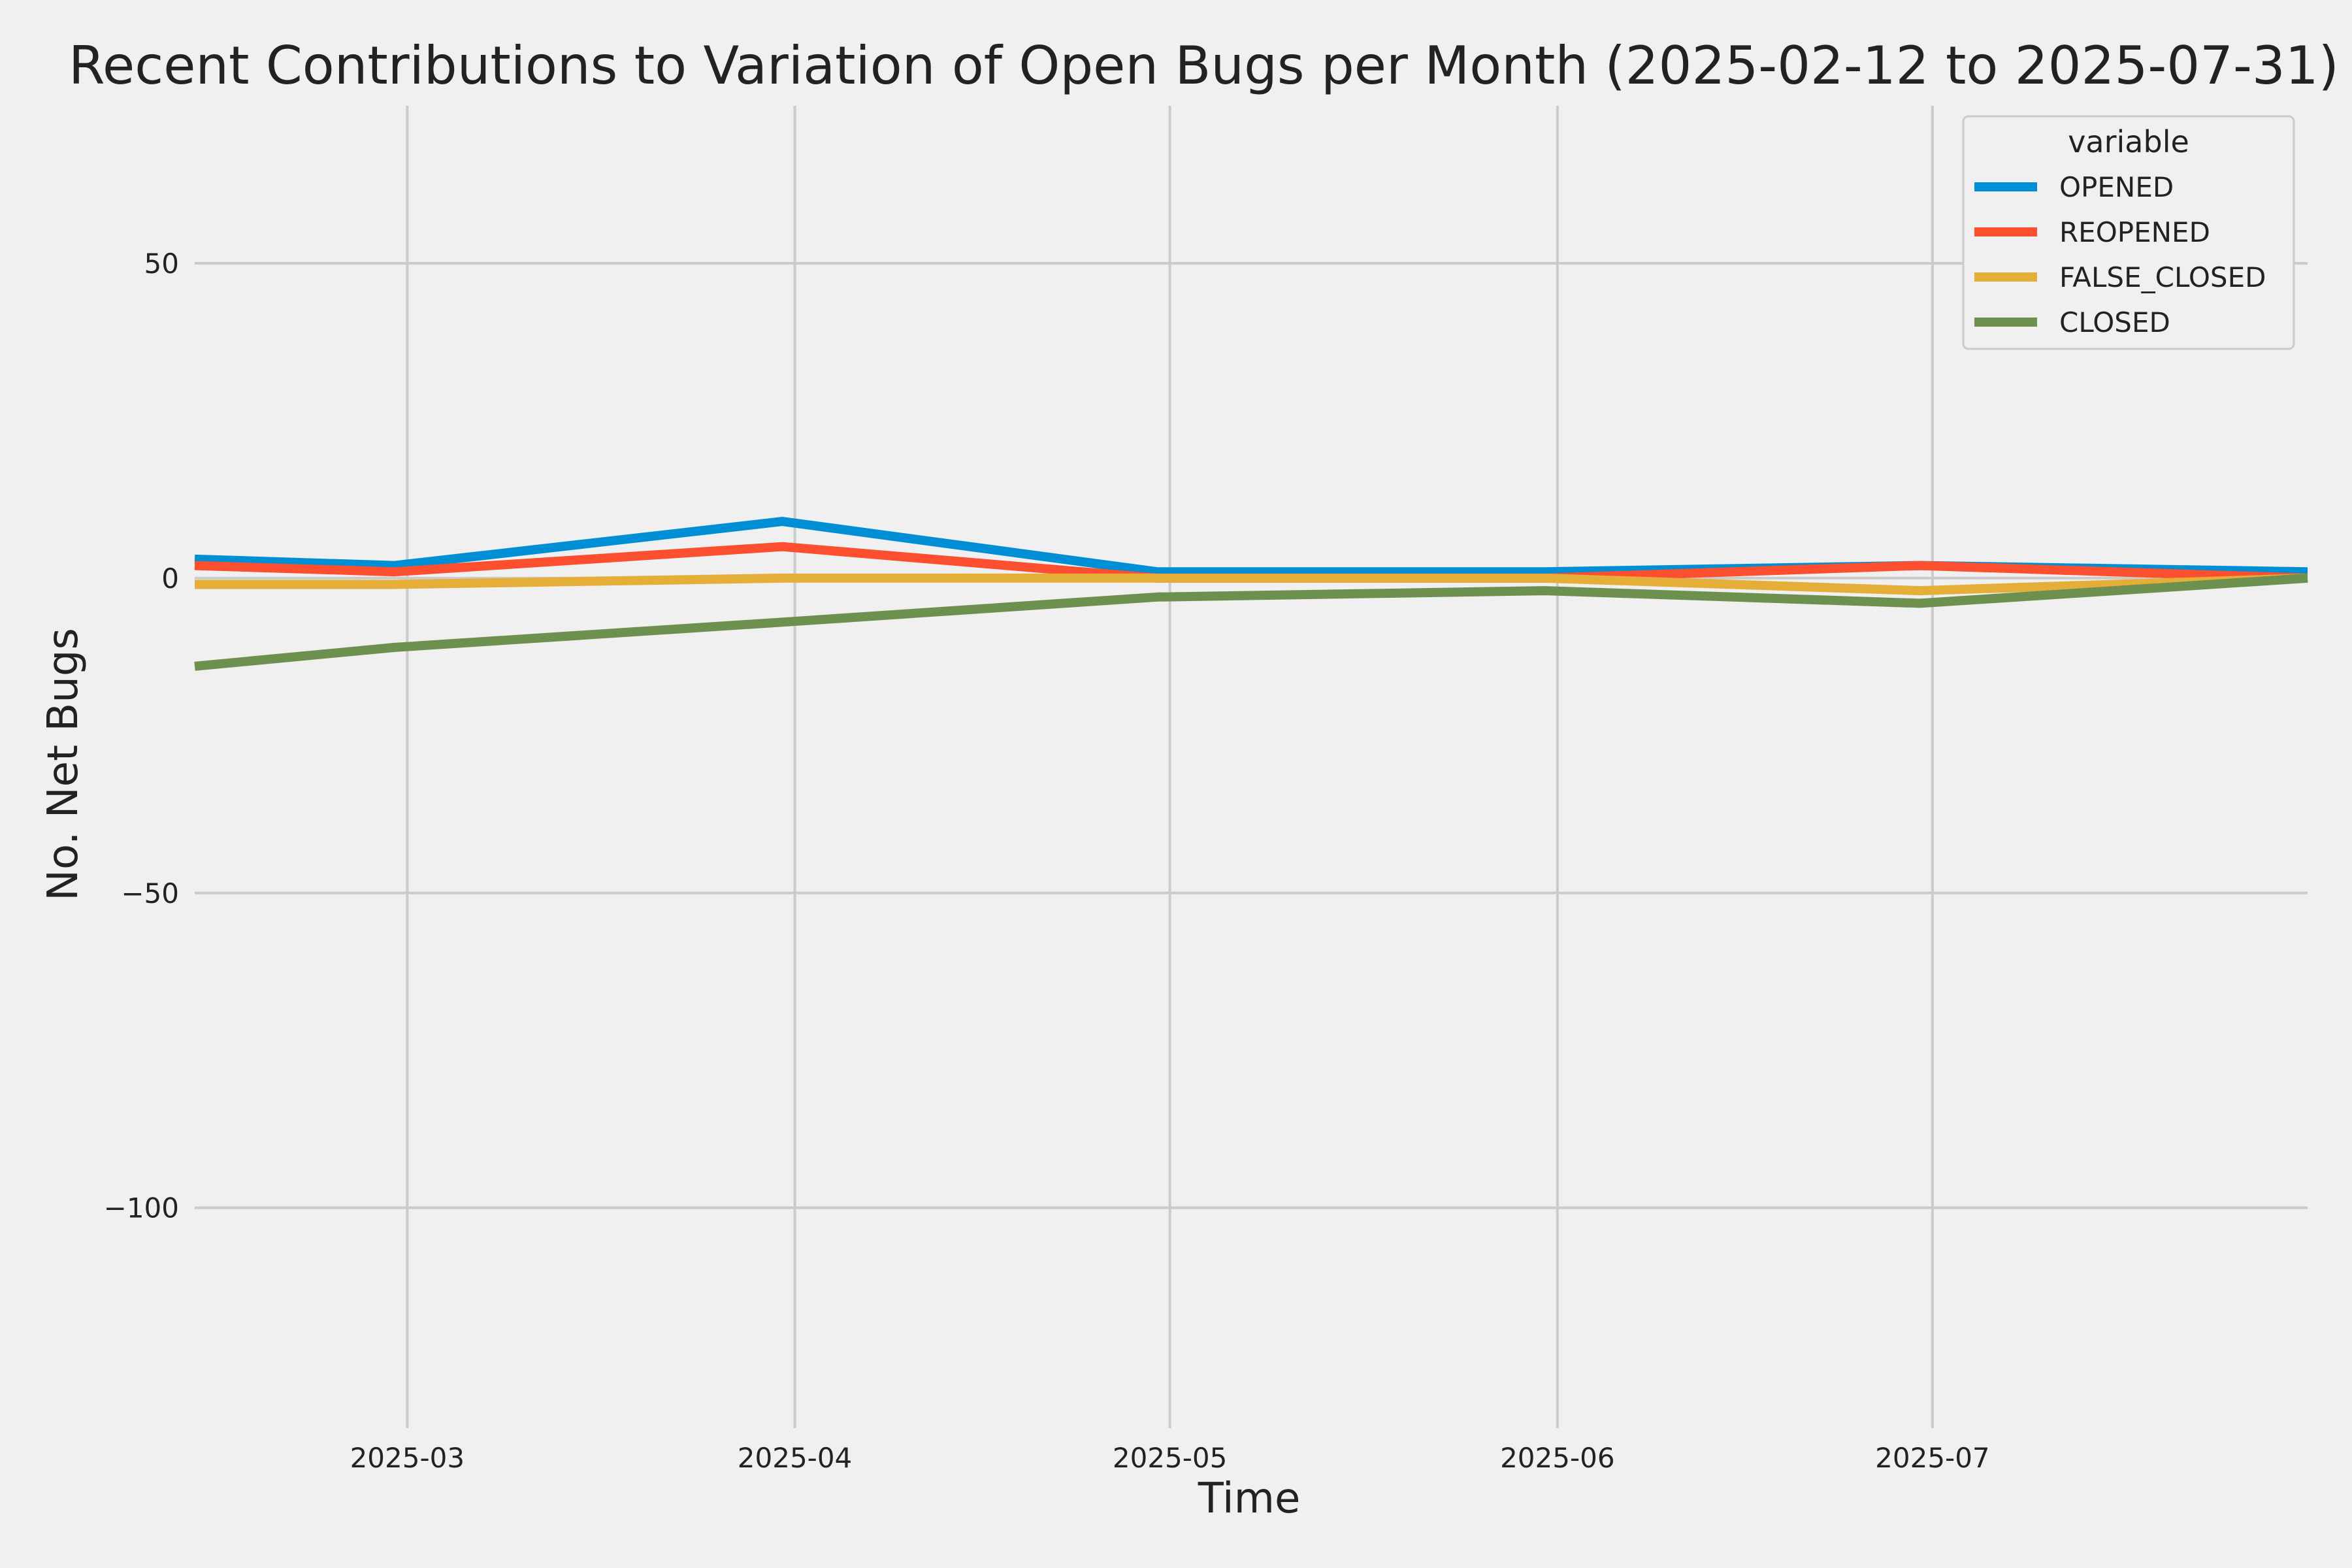  What do you see at coordinates (1557, 1458) in the screenshot?
I see `x-tick-label: 2025-06` at bounding box center [1557, 1458].